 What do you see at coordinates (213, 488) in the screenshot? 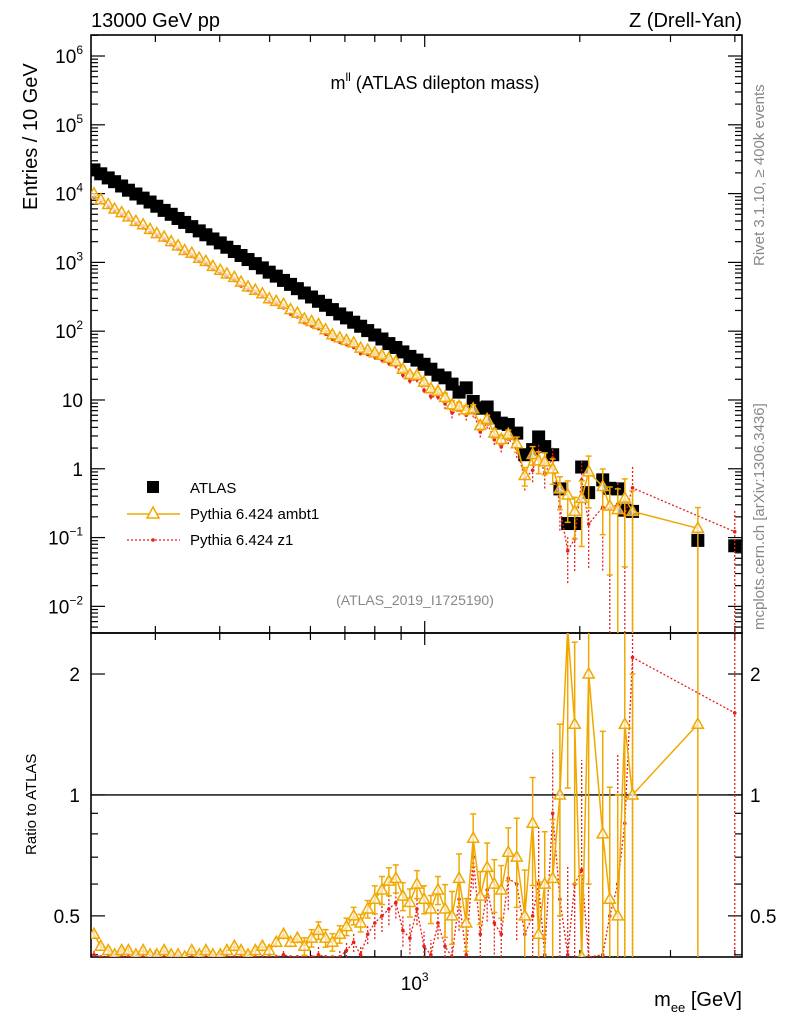
I see `legend-atlas-label: ATLAS` at bounding box center [213, 488].